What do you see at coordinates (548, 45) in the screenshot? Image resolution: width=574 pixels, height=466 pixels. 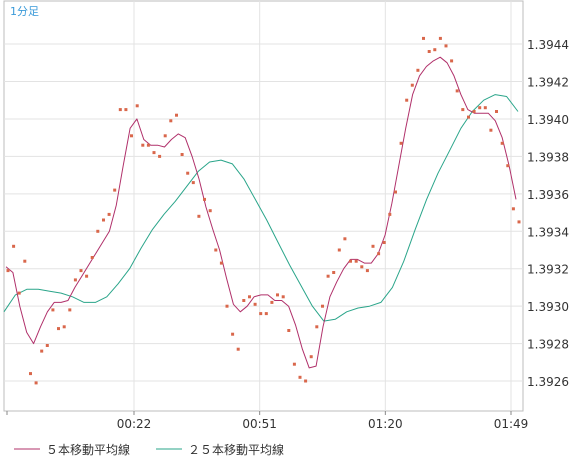 I see `y-tick-label: 1.3944` at bounding box center [548, 45].